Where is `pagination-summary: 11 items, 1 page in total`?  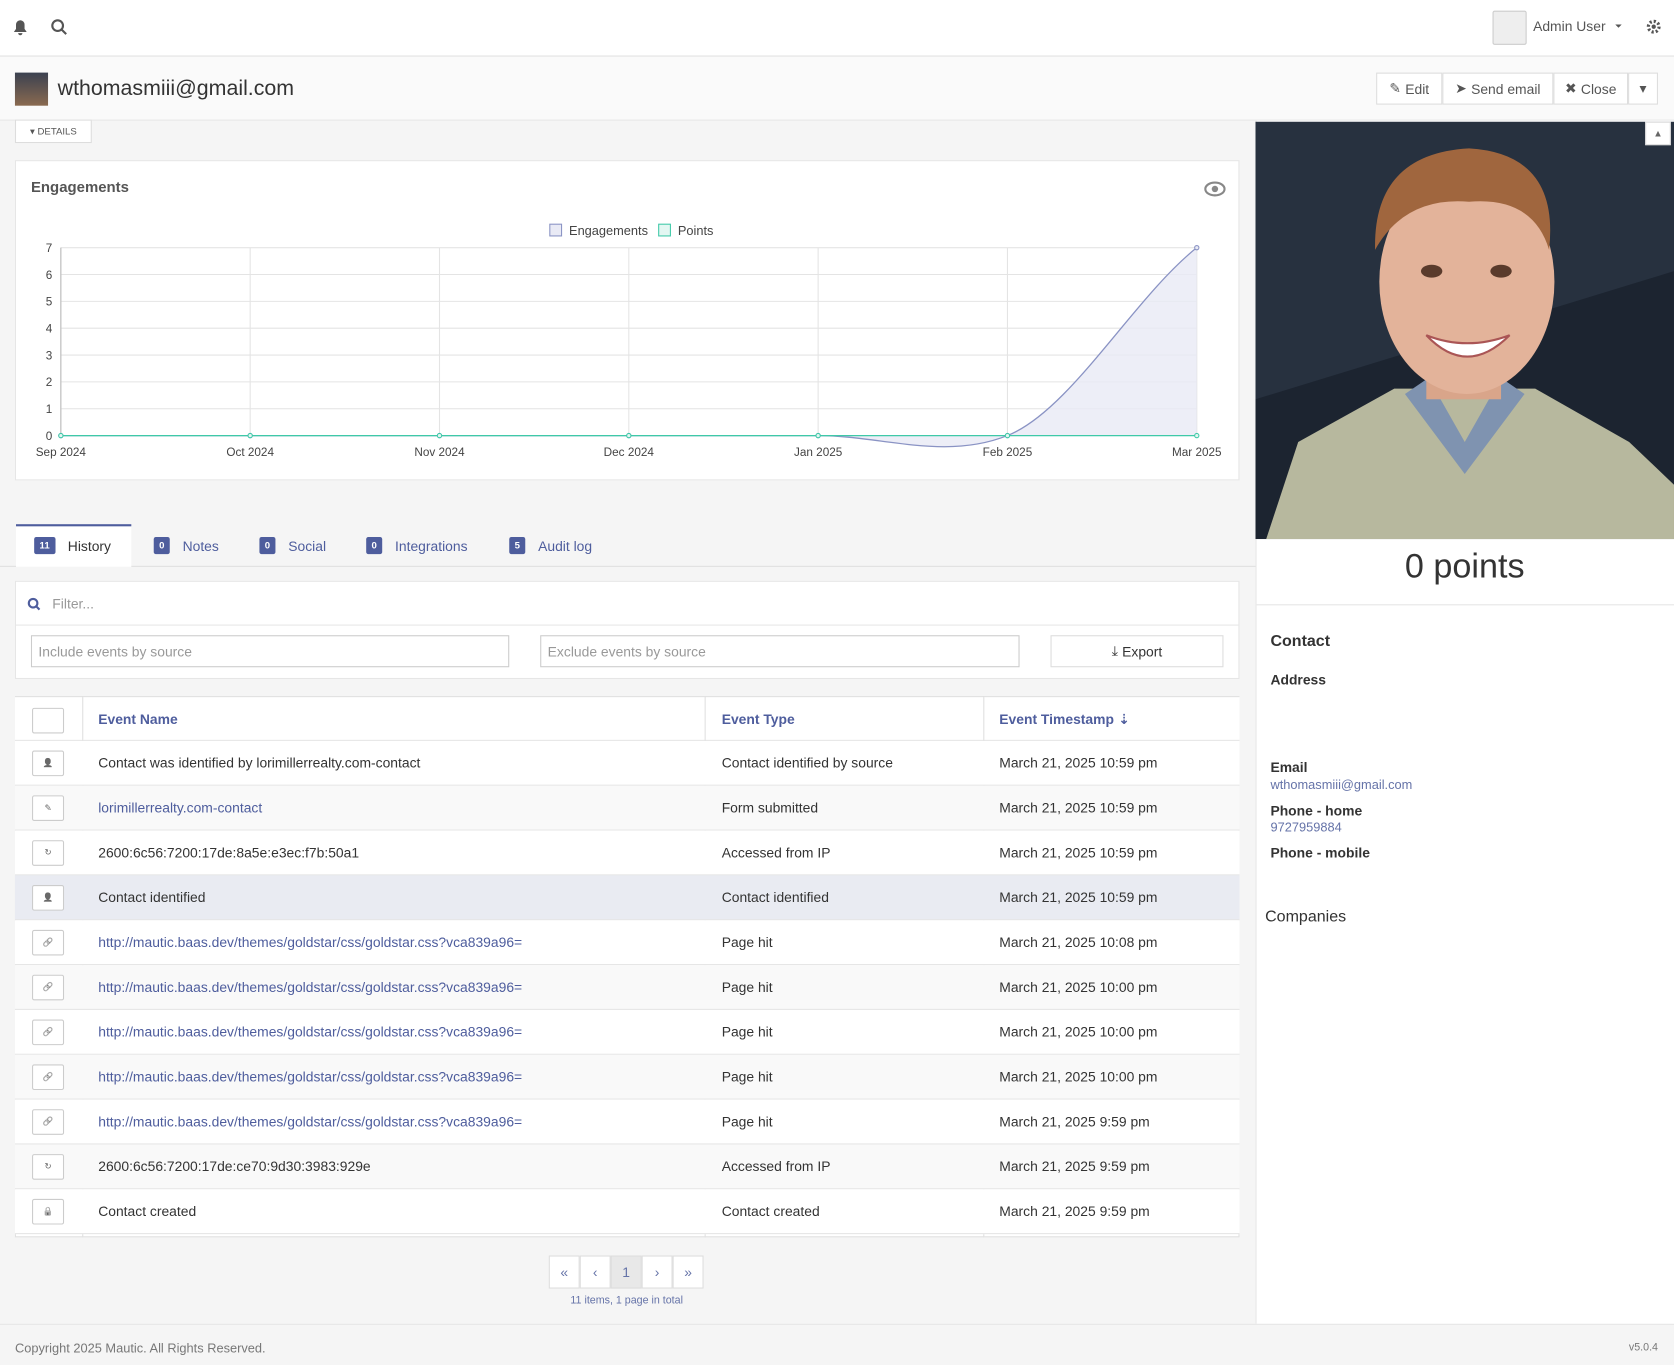 pagination-summary: 11 items, 1 page in total is located at coordinates (626, 1300).